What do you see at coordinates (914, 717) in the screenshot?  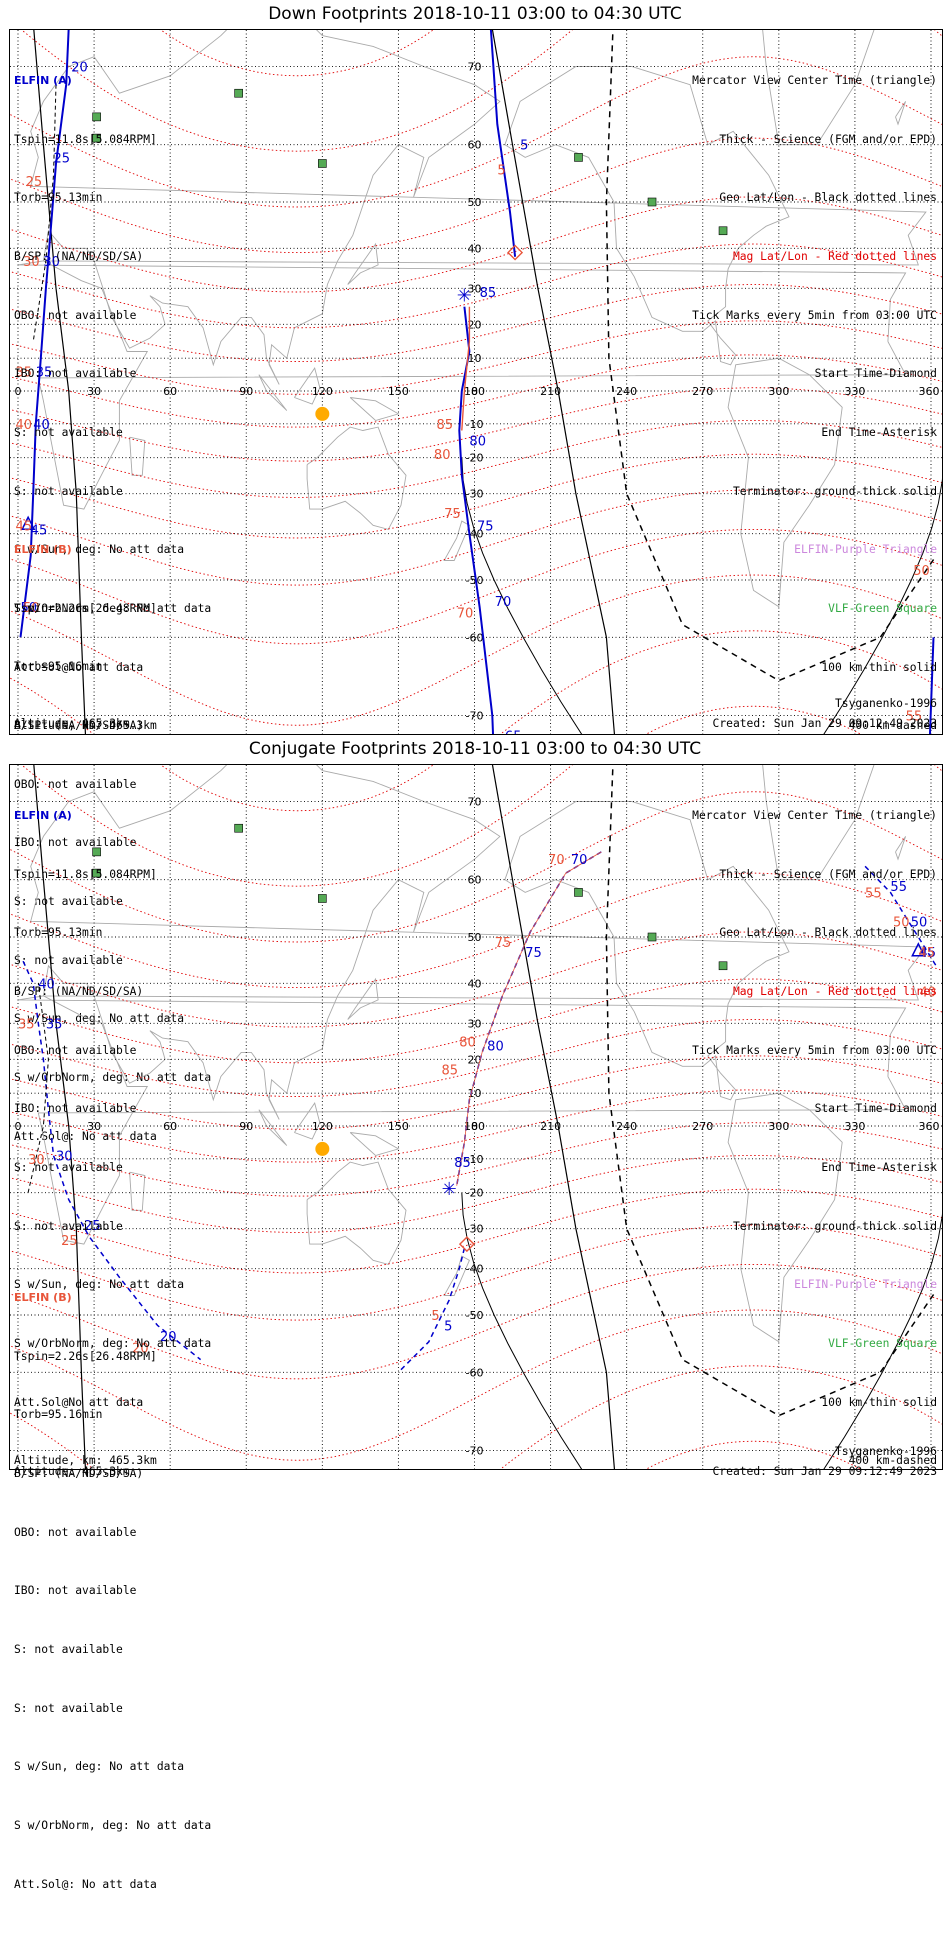 I see `track-tick-label: 55` at bounding box center [914, 717].